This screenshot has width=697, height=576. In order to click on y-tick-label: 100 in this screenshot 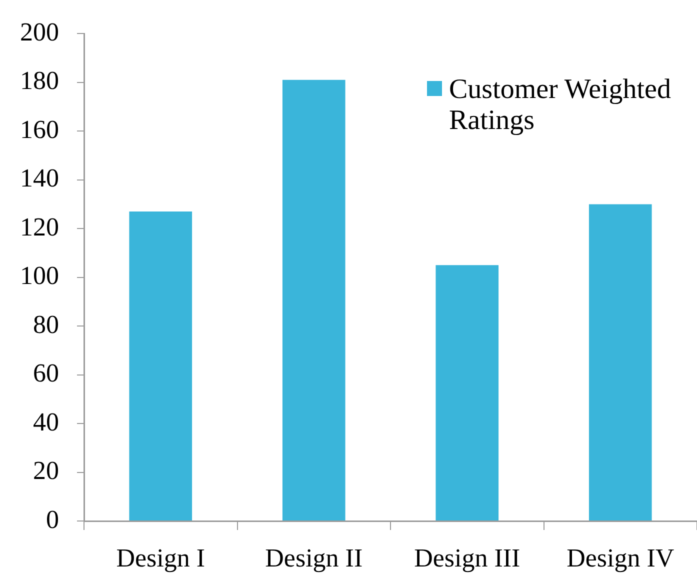, I will do `click(39, 275)`.